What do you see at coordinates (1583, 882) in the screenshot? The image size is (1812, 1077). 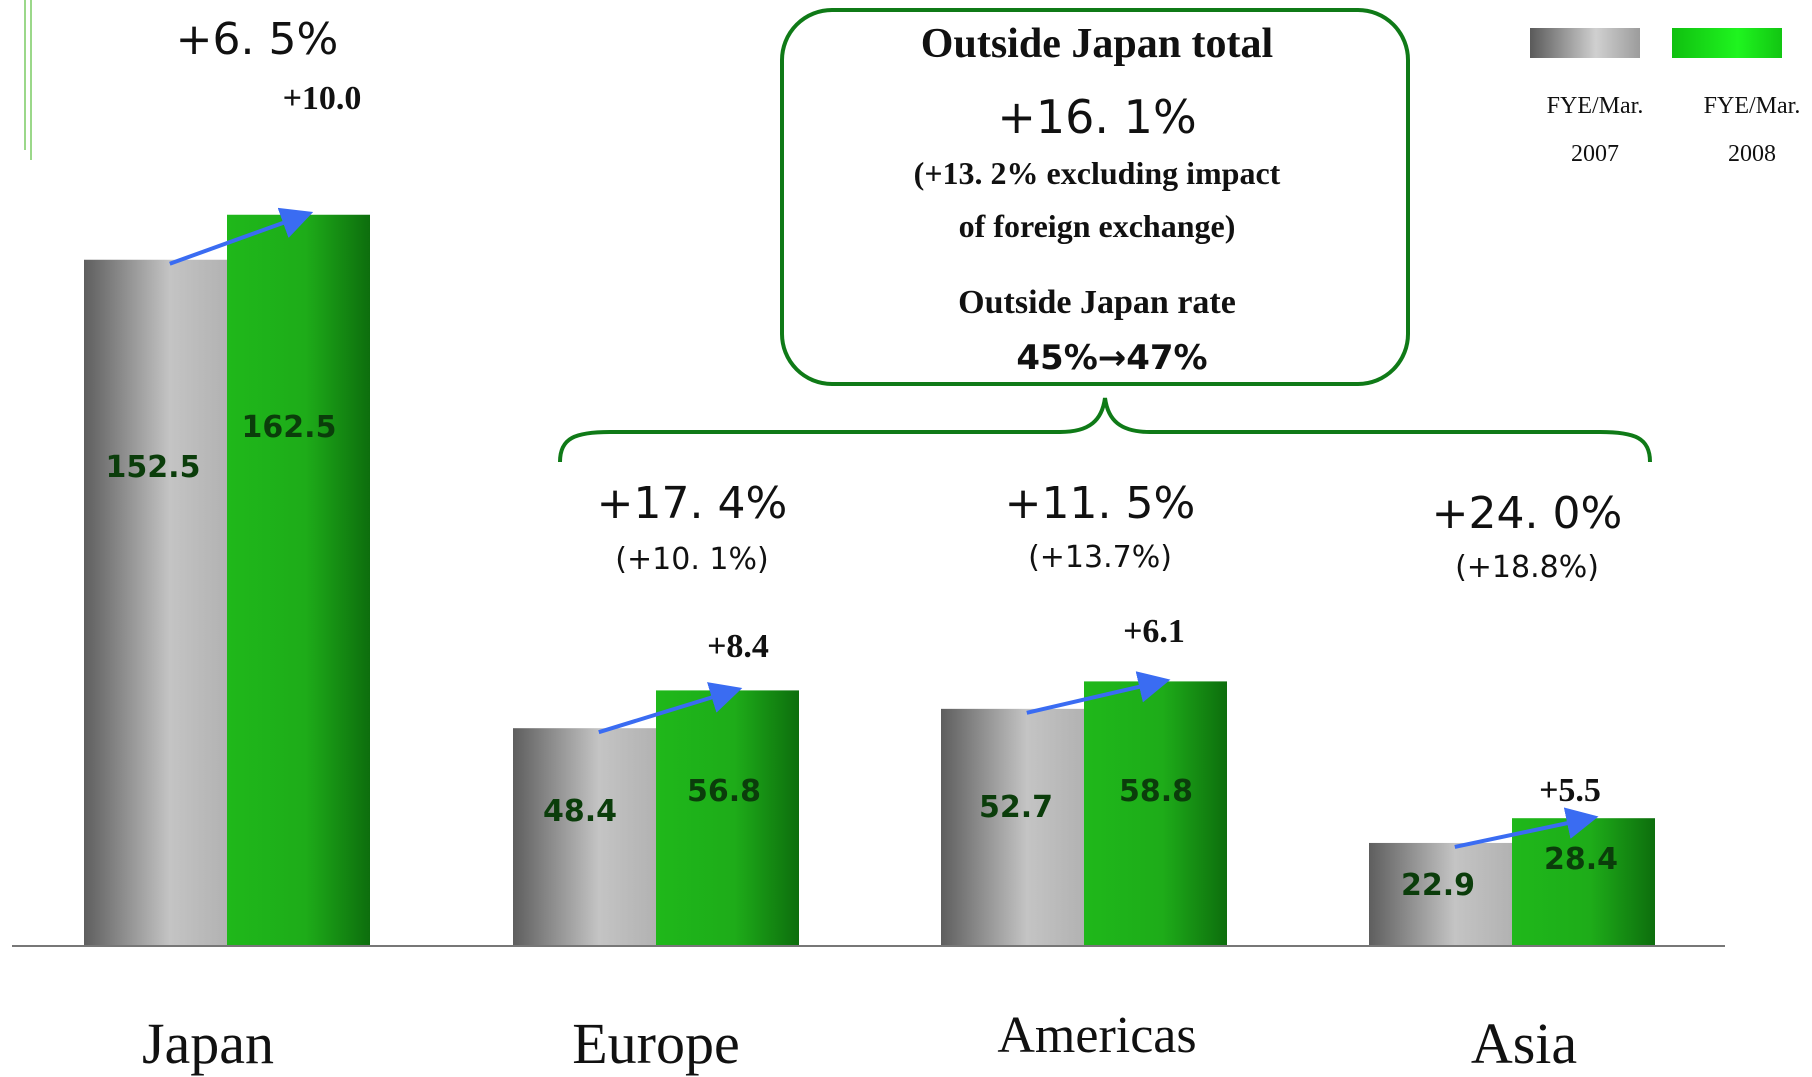 I see `bar-asia-2008` at bounding box center [1583, 882].